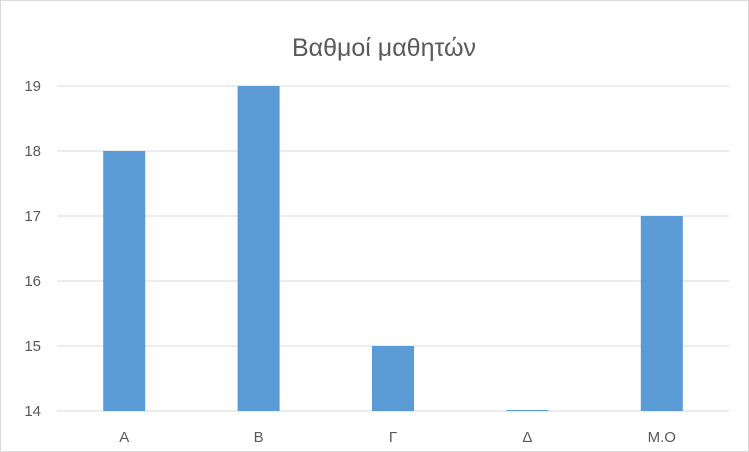  Describe the element at coordinates (384, 48) in the screenshot. I see `chart-title: Βαθμοί μαθητών` at that location.